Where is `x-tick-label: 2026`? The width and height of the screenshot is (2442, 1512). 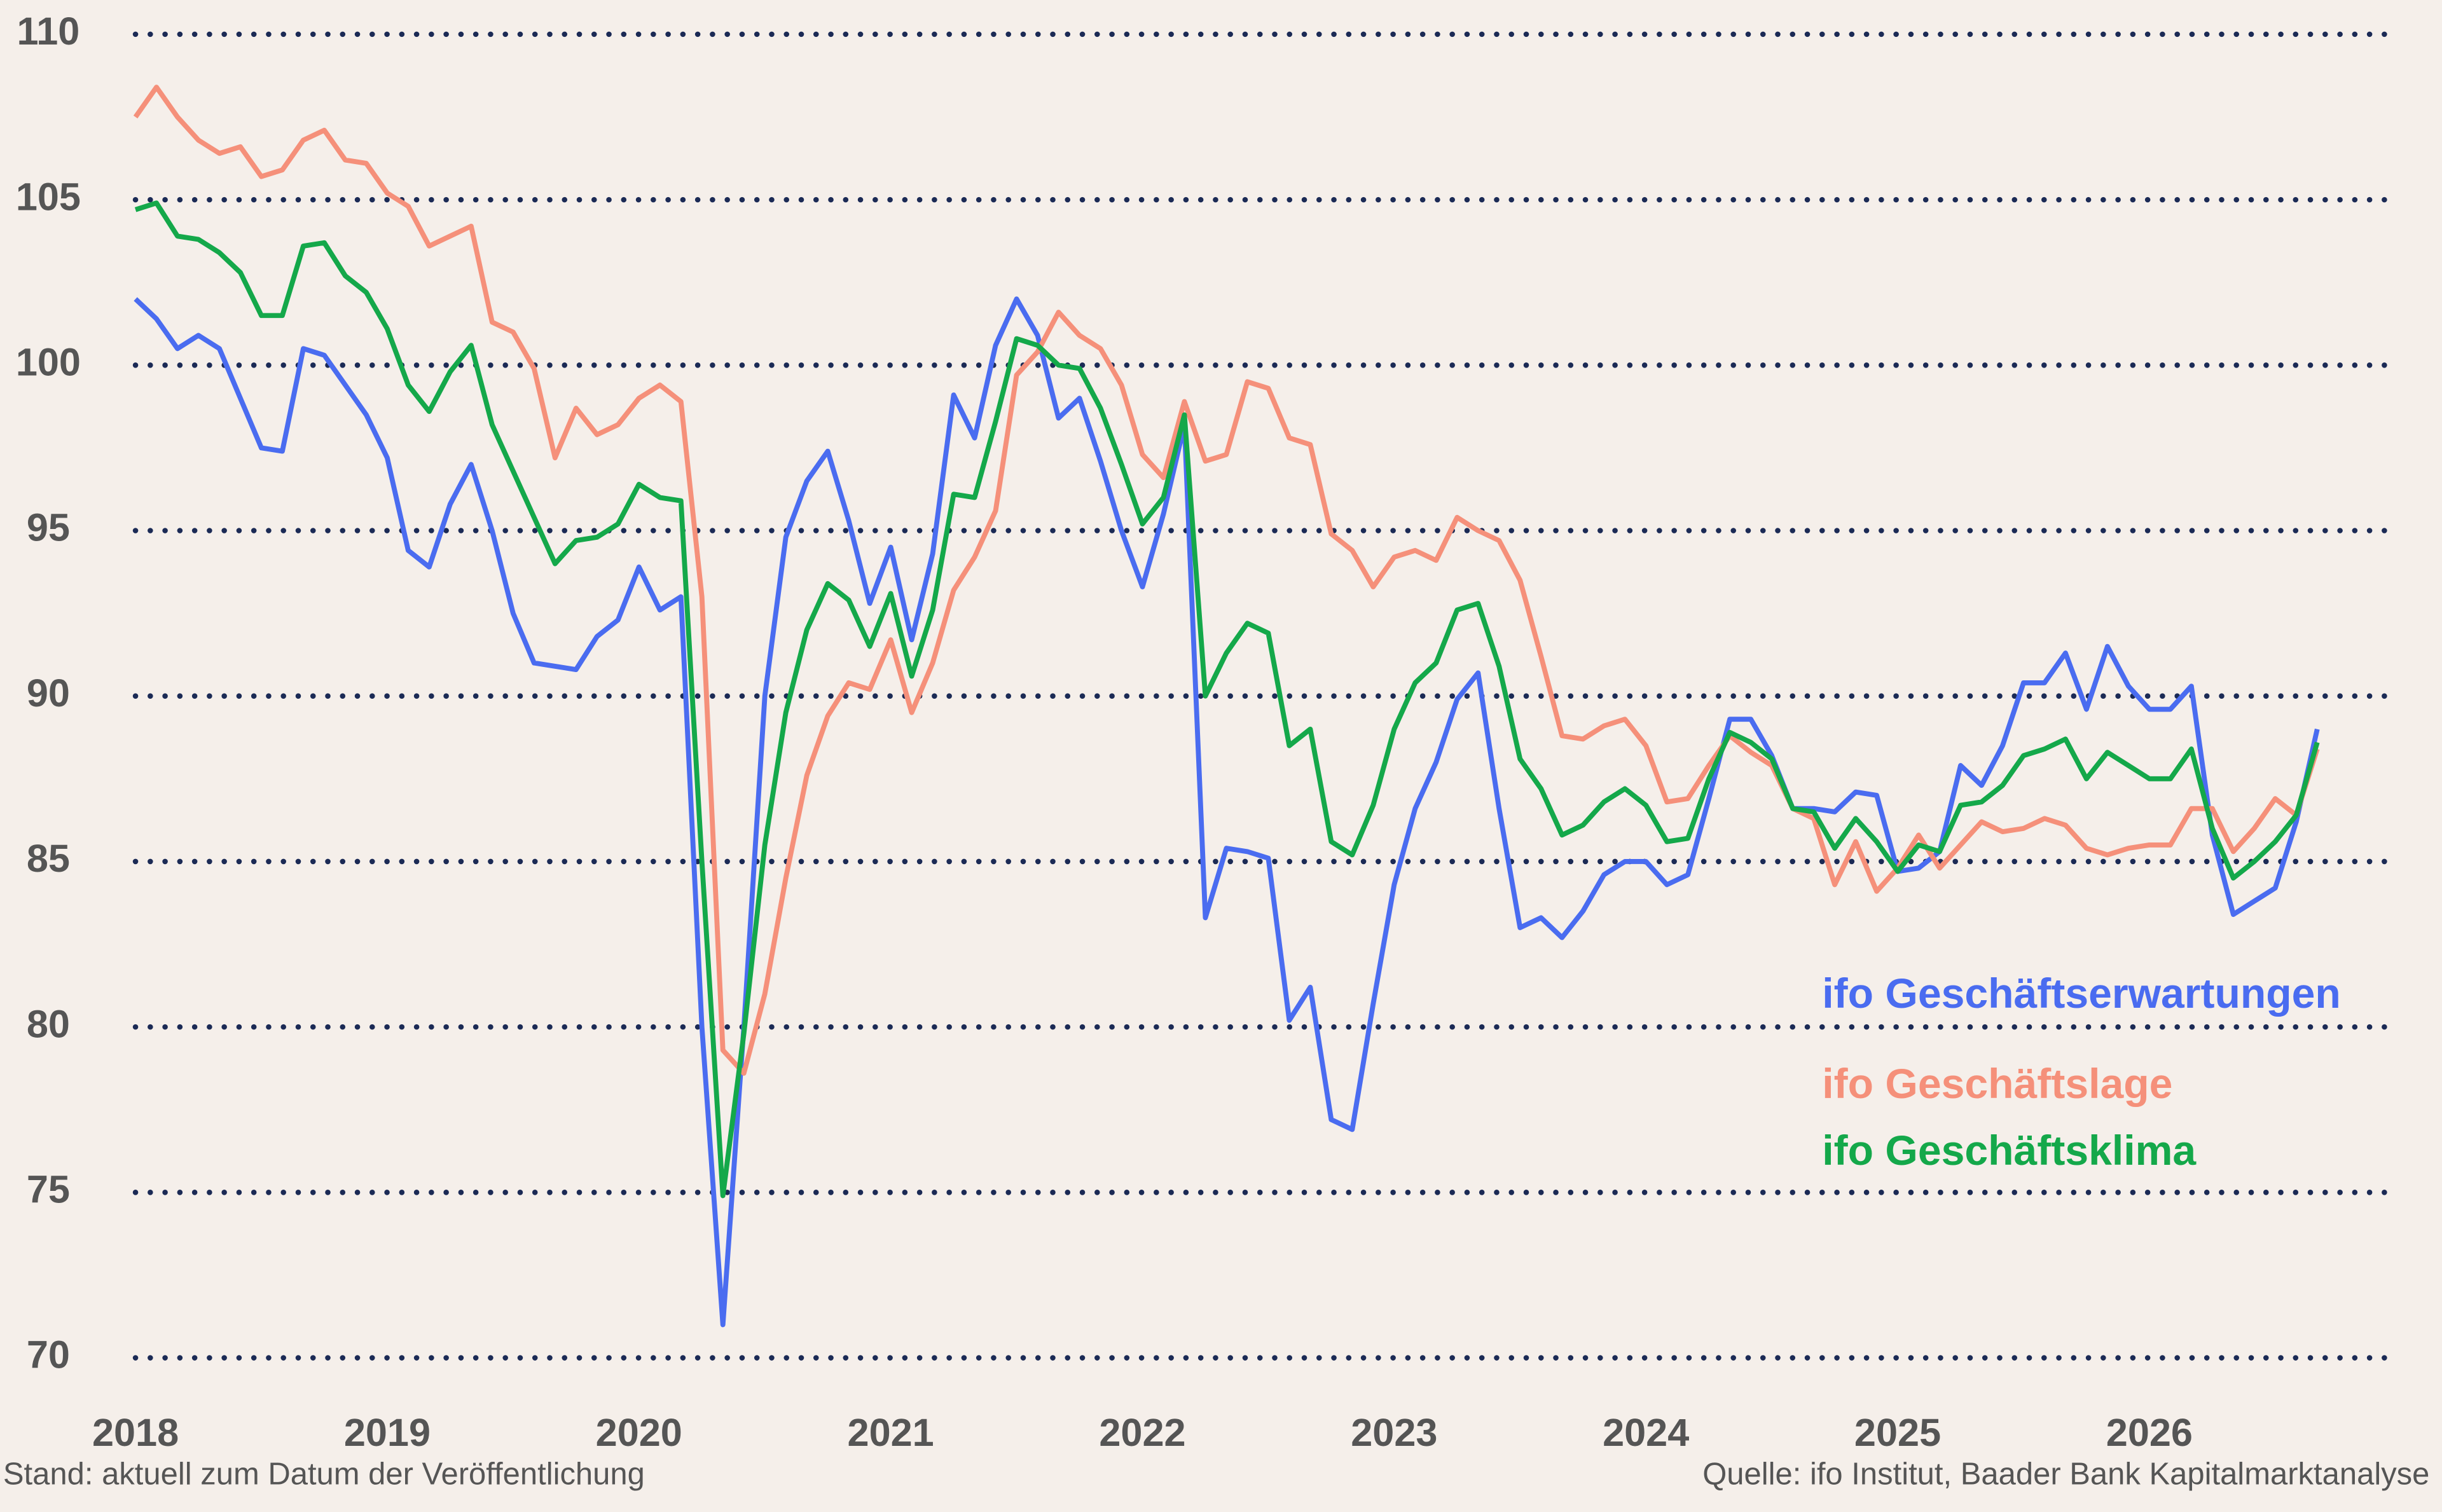
x-tick-label: 2026 is located at coordinates (2149, 1432).